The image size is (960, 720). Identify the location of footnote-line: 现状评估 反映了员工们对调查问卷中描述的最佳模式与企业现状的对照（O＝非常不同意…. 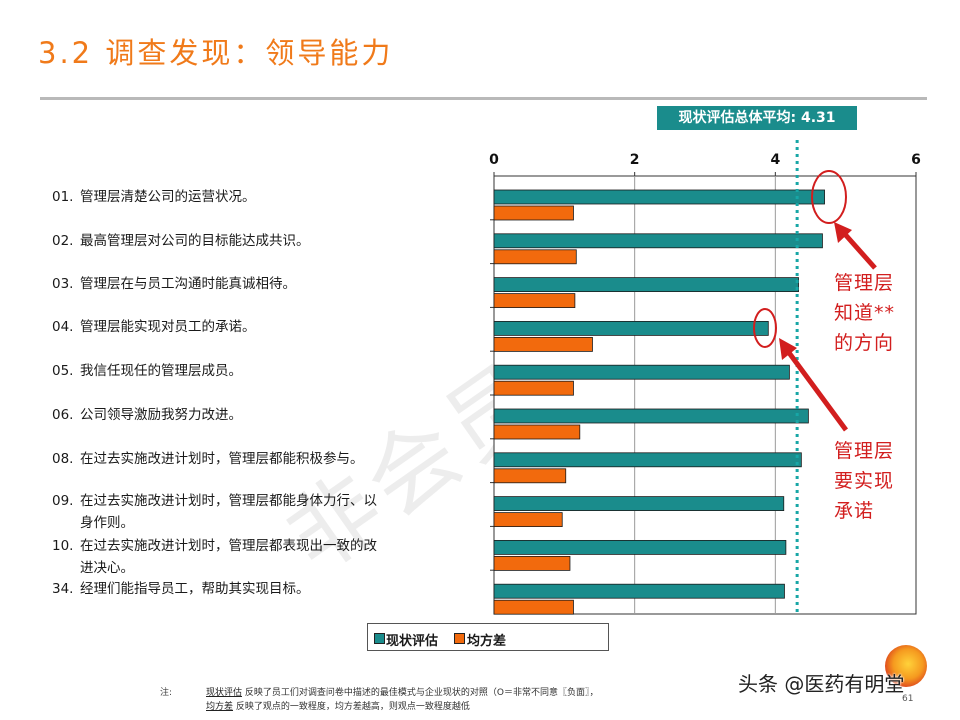
(402, 693).